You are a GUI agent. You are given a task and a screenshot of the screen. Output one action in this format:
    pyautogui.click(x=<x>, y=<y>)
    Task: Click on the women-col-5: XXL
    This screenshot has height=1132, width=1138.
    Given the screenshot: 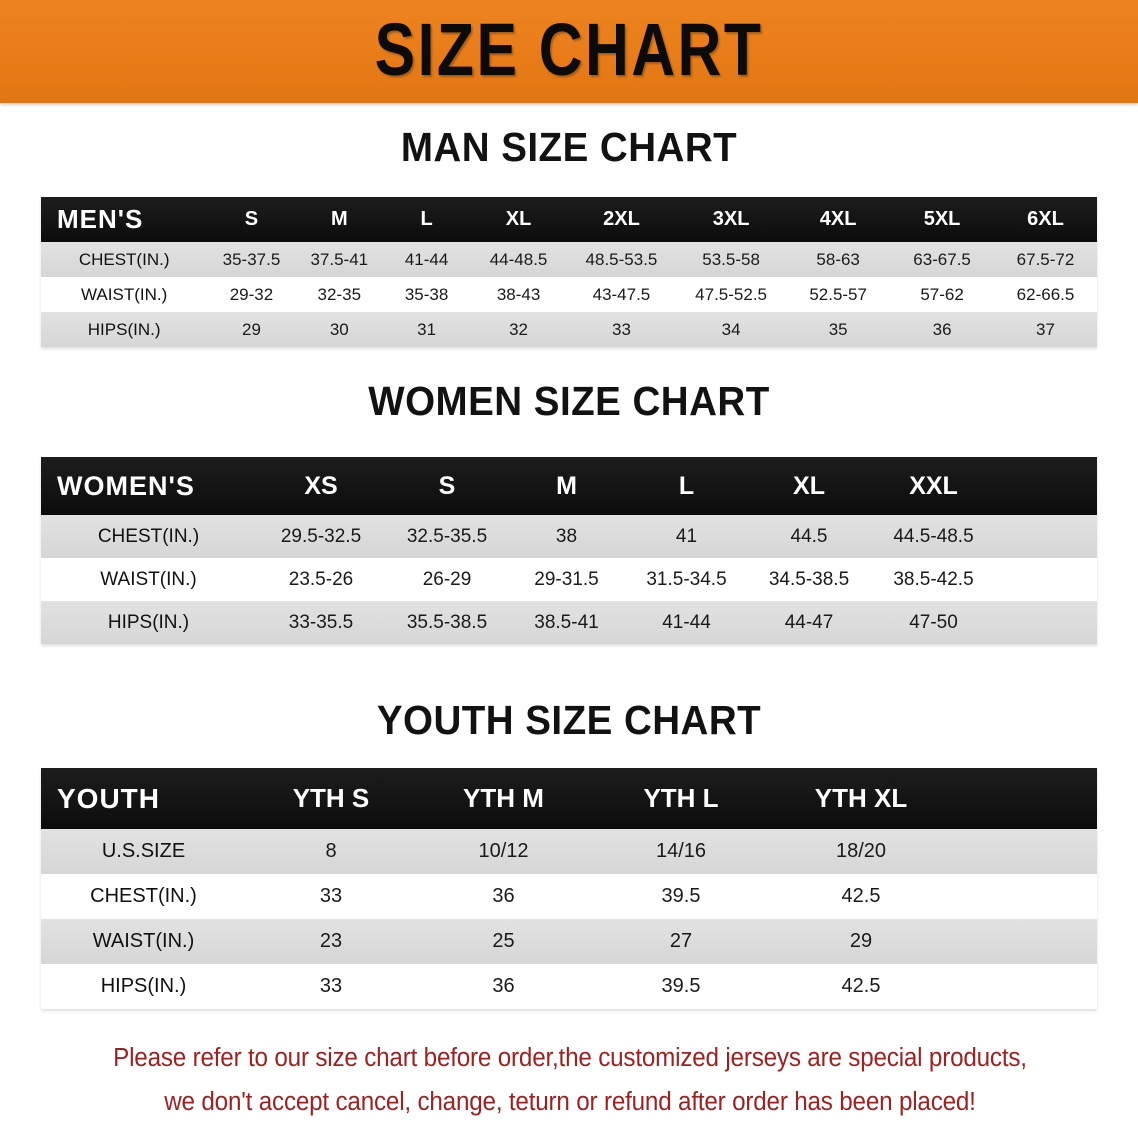 What is the action you would take?
    pyautogui.click(x=933, y=485)
    